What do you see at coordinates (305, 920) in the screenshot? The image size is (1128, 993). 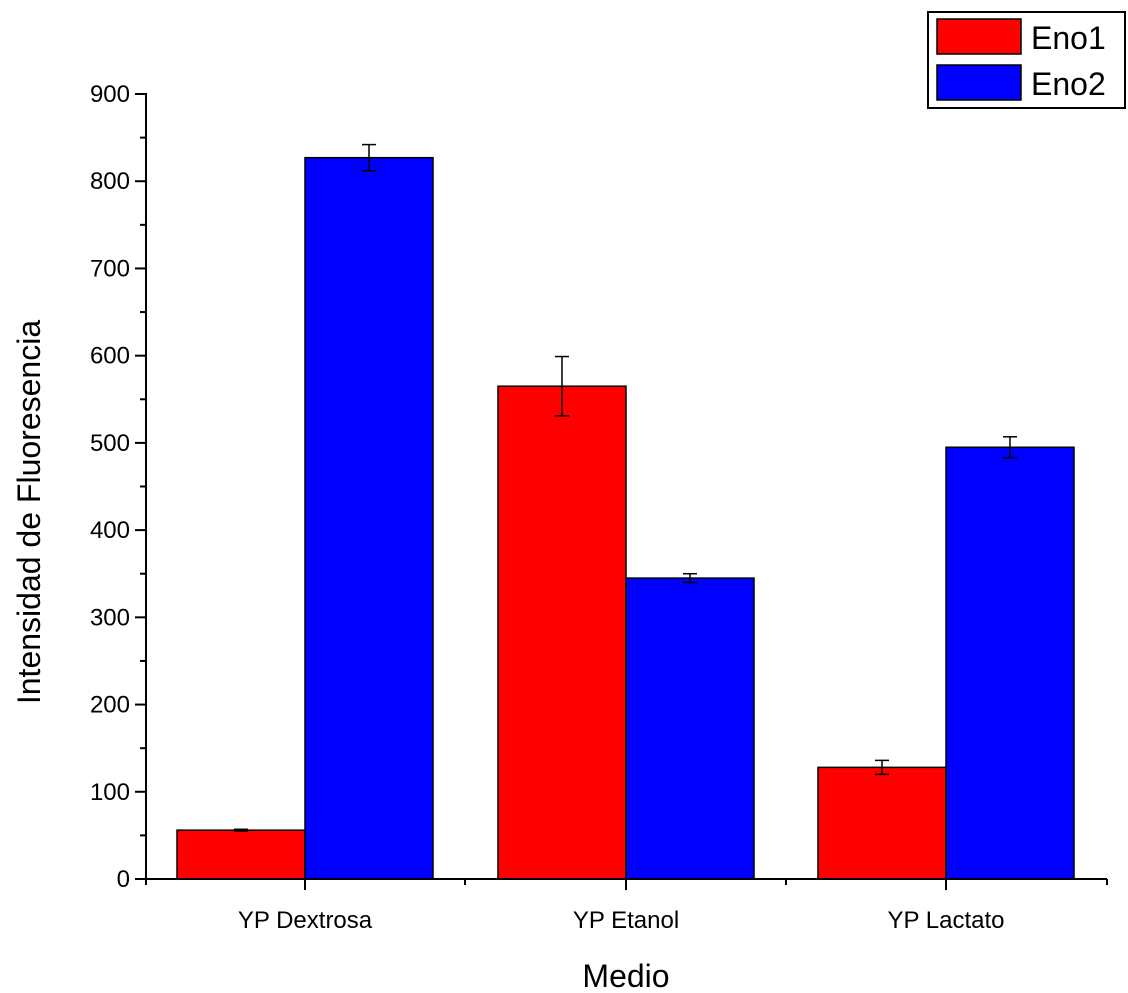 I see `x-tick-label: YP Dextrosa` at bounding box center [305, 920].